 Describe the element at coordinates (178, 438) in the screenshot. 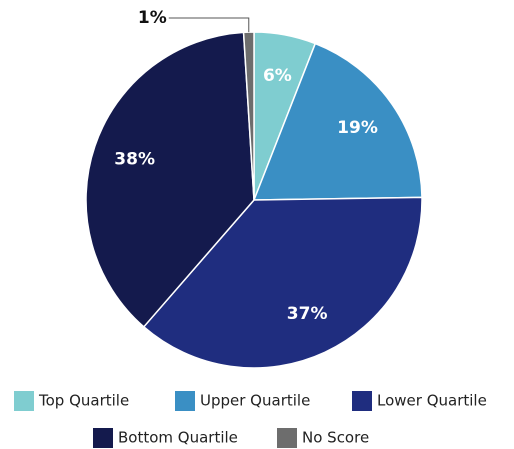

I see `legend-label: Bottom Quartile` at that location.